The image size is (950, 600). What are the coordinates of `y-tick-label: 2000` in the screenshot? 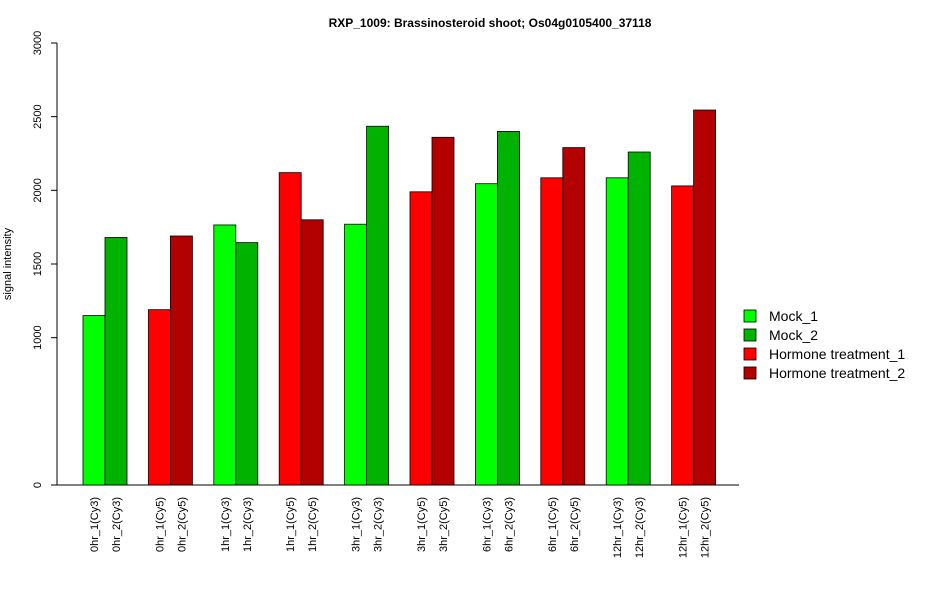 It's located at (38, 190).